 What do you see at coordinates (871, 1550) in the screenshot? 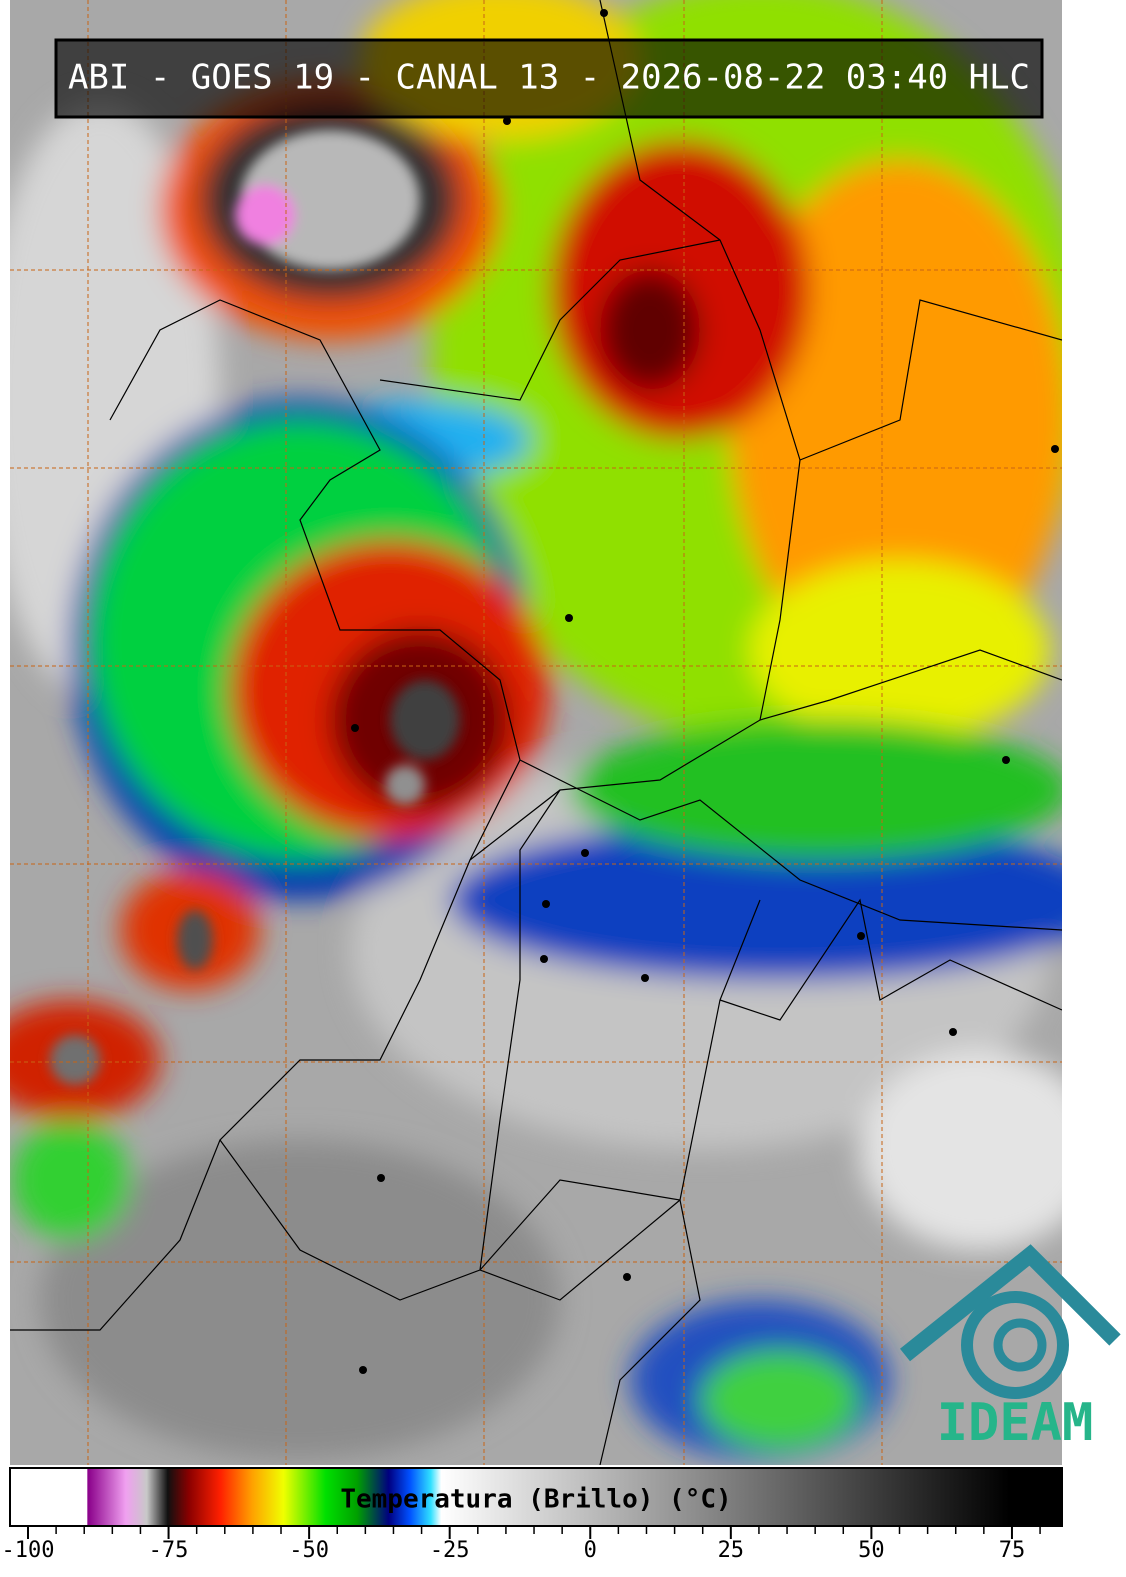
I see `tick-label: 50` at bounding box center [871, 1550].